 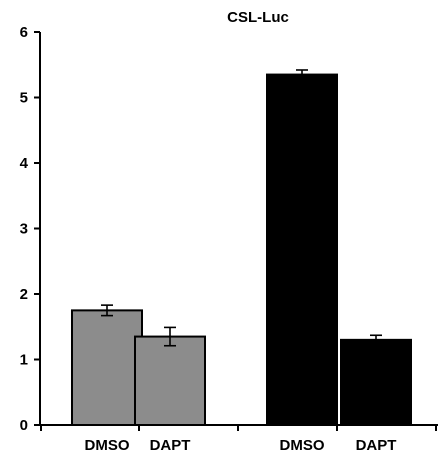 I want to click on y-axis: 0 1 2 3 4 5 6, so click(x=30, y=229).